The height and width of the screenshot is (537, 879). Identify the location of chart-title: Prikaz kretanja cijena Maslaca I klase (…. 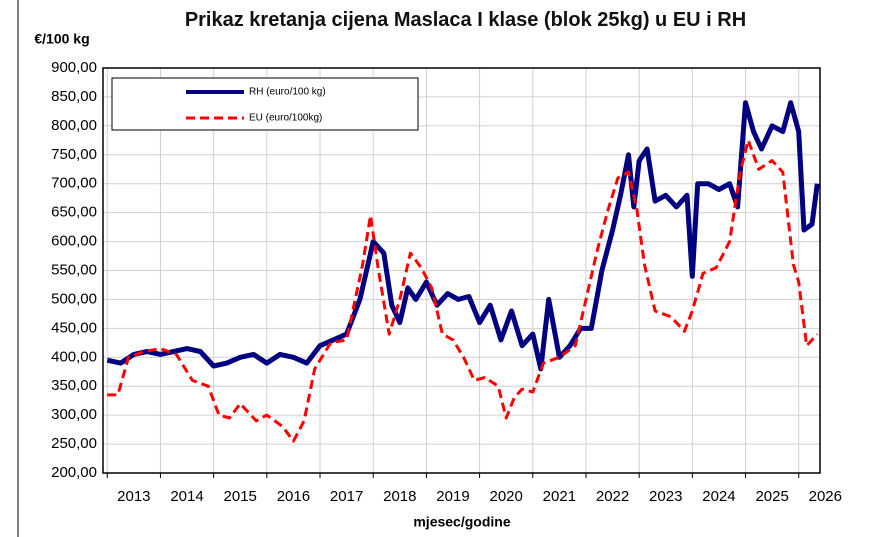
(465, 20).